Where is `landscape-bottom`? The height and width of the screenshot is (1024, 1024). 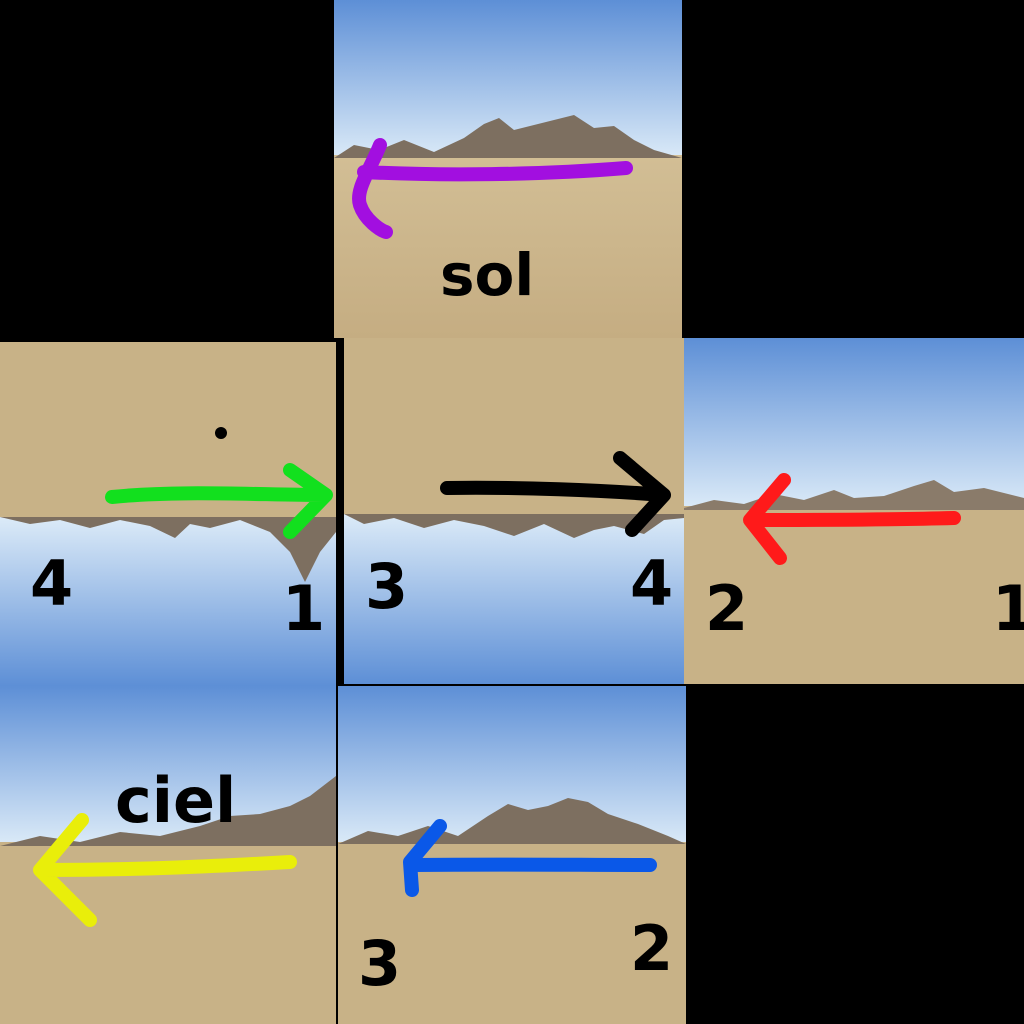 landscape-bottom is located at coordinates (512, 855).